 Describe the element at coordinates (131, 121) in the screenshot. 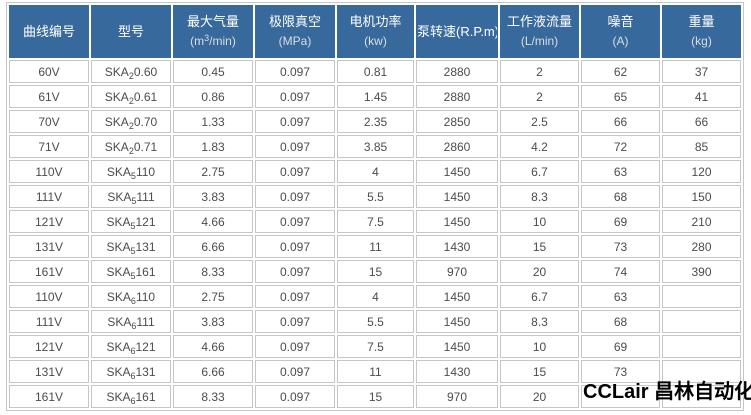

I see `model-cell: SKA20.70` at that location.